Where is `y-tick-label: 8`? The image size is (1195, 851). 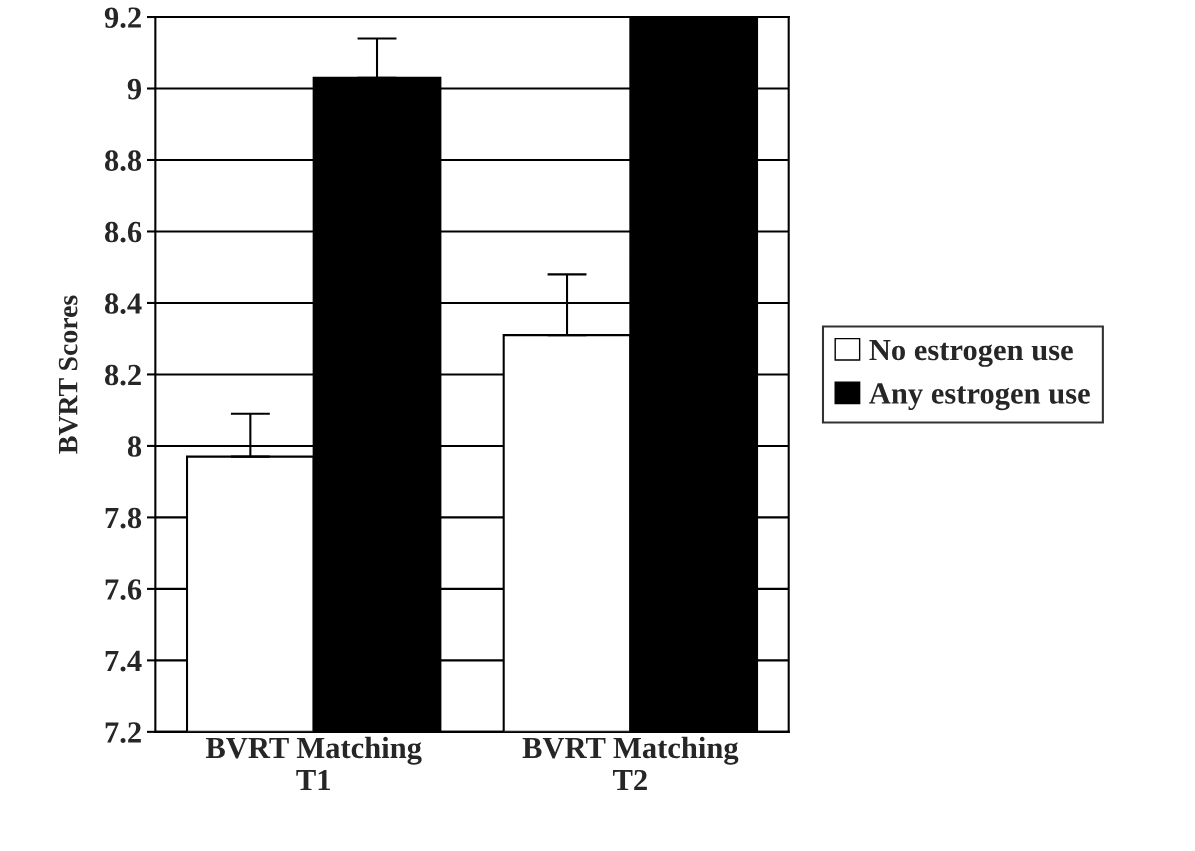
y-tick-label: 8 is located at coordinates (134, 446).